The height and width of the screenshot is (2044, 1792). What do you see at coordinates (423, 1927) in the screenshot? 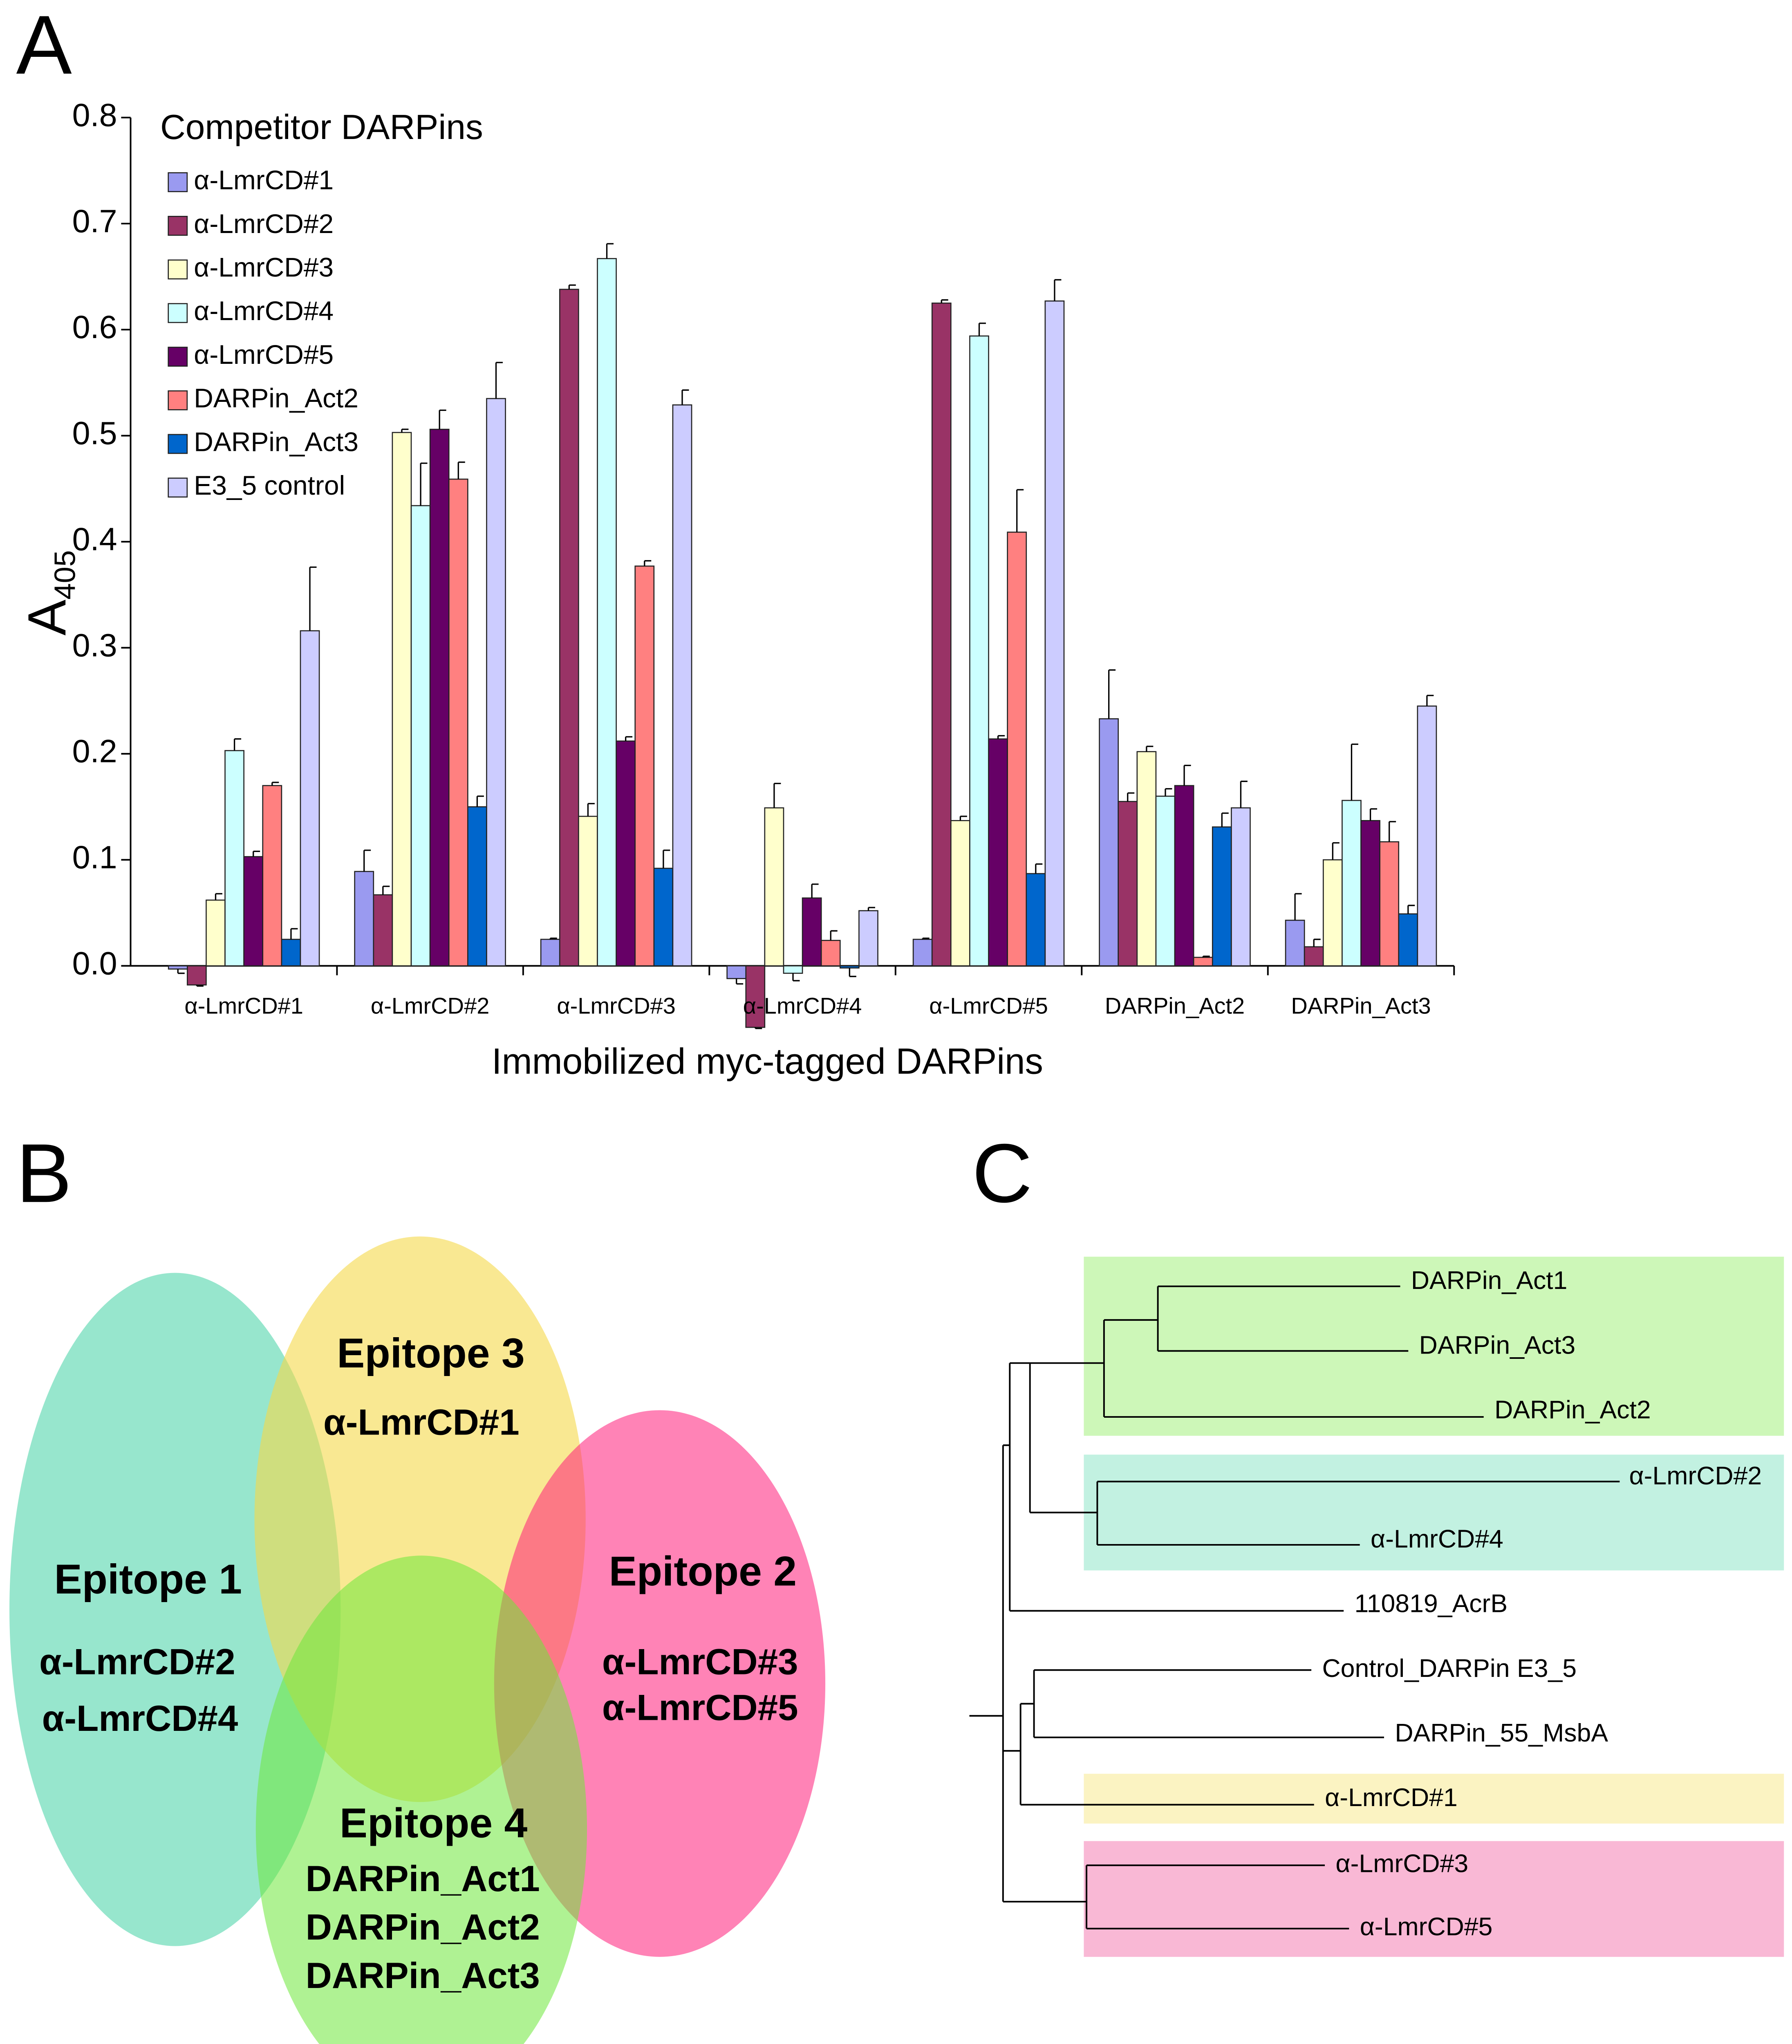
I see `epitope-member: DARPin_Act2` at bounding box center [423, 1927].